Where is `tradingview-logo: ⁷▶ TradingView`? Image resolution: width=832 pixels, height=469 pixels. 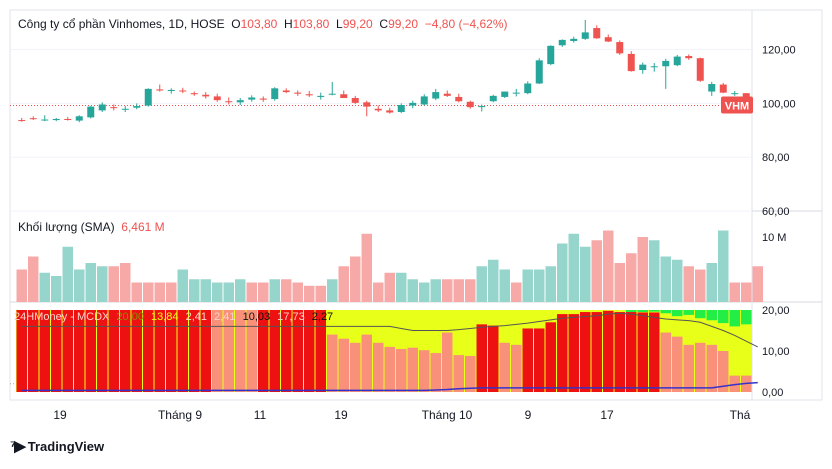 tradingview-logo: ⁷▶ TradingView is located at coordinates (57, 446).